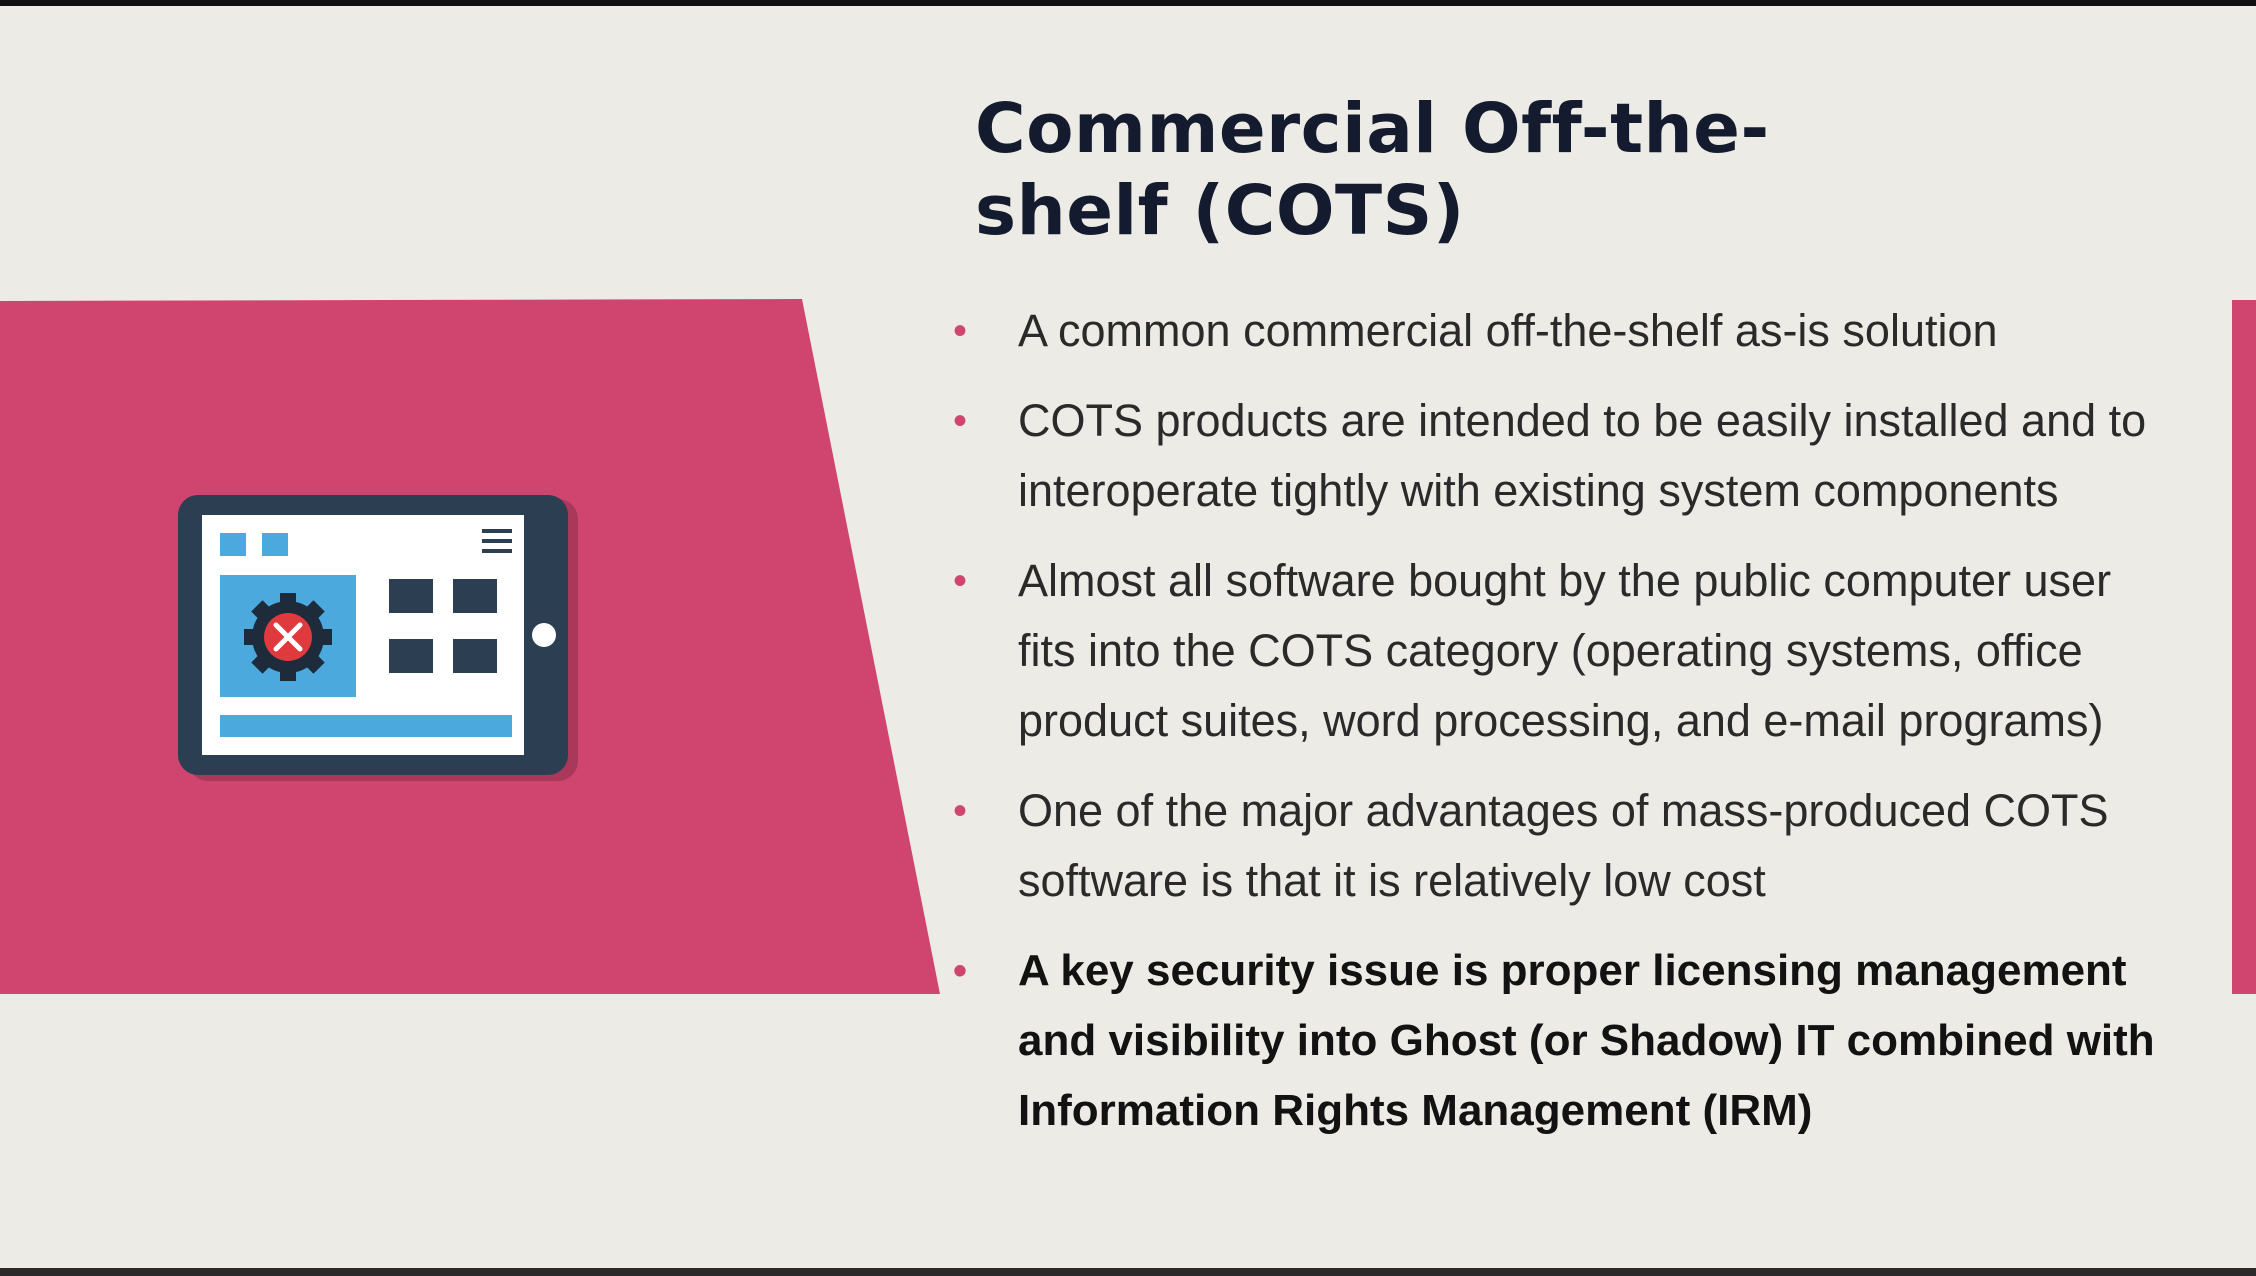 The image size is (2256, 1276). I want to click on title-line-1: Commercial Off-the-, so click(1372, 129).